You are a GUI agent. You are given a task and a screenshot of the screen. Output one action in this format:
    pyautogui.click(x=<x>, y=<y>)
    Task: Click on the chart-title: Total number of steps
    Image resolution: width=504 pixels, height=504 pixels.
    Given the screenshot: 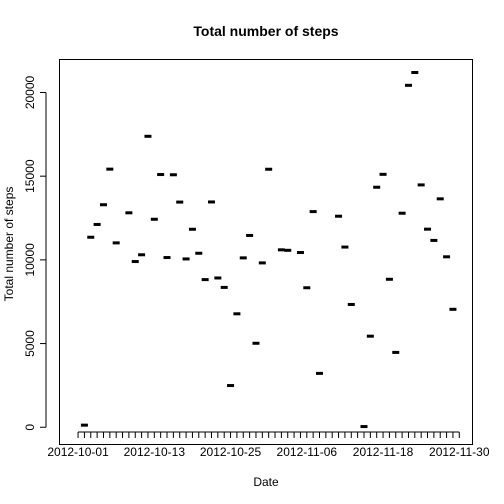 What is the action you would take?
    pyautogui.click(x=265, y=31)
    